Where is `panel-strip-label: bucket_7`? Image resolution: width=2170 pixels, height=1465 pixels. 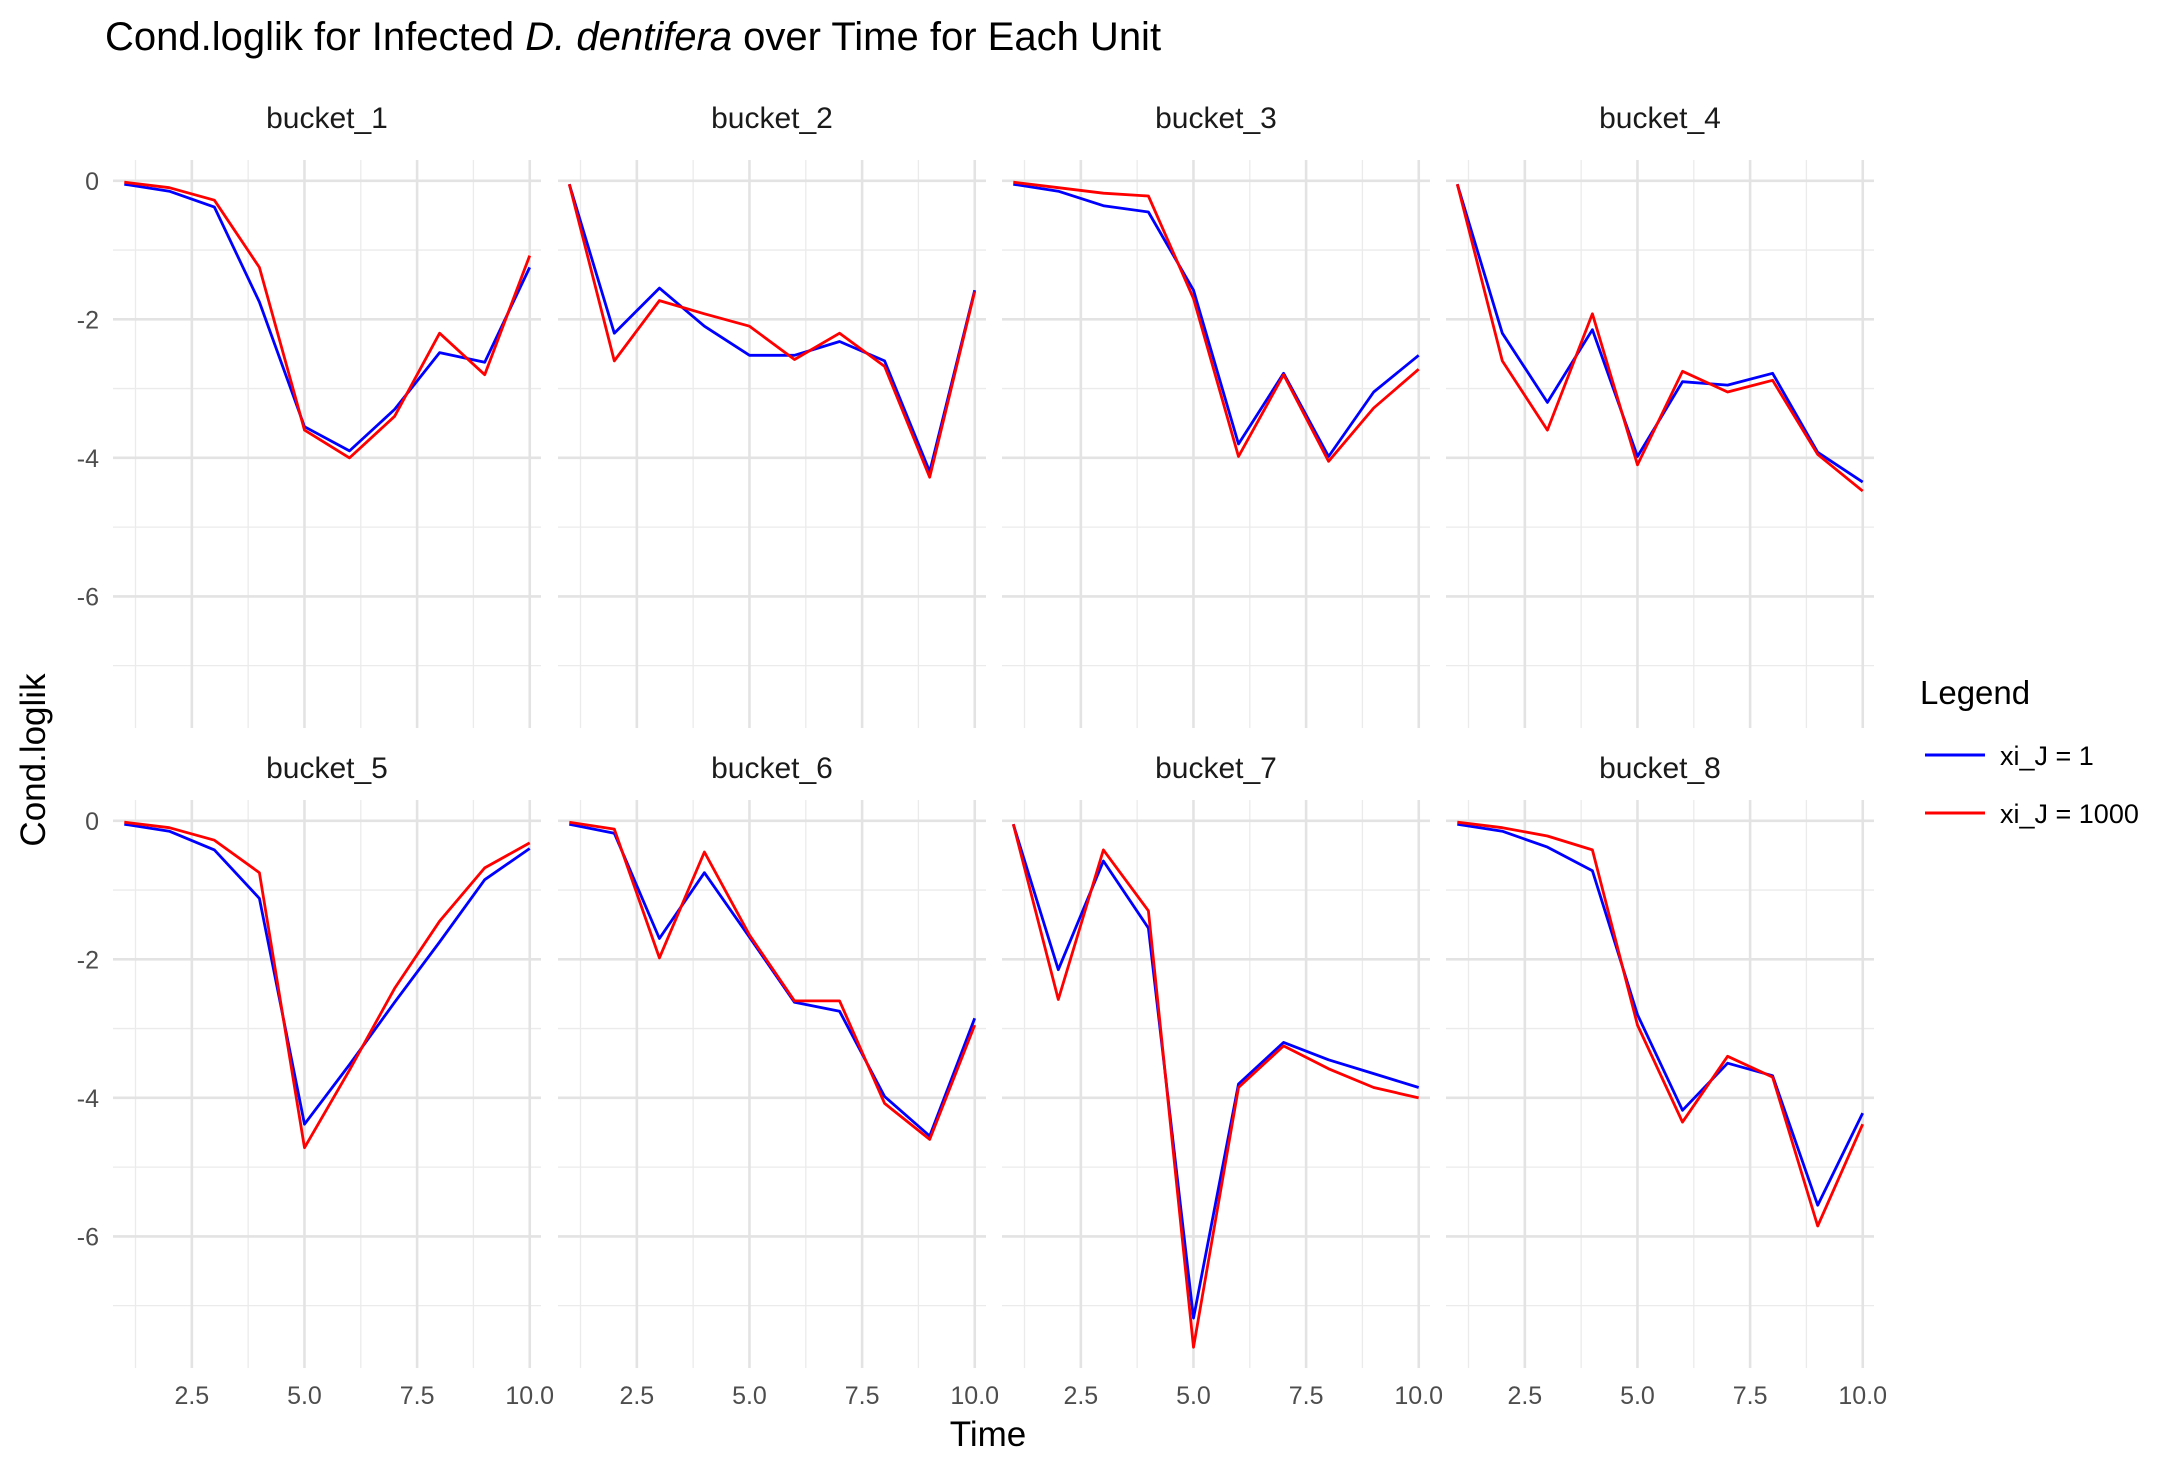 panel-strip-label: bucket_7 is located at coordinates (1216, 768).